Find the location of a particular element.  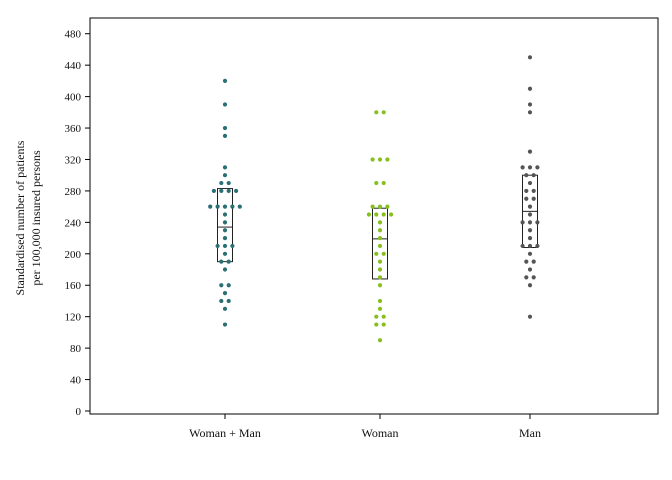

y-tick-label: 400 is located at coordinates (73, 98).